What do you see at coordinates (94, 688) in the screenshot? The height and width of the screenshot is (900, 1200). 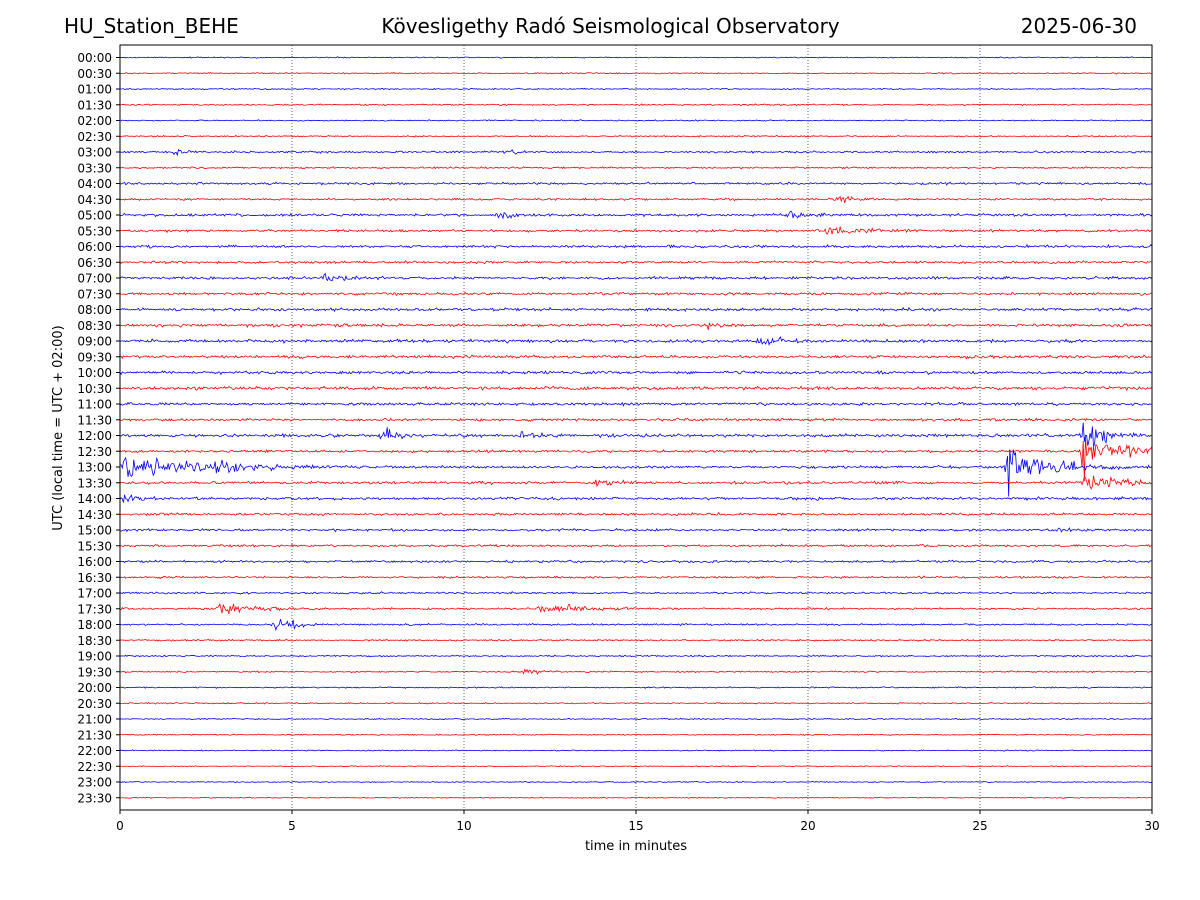 I see `y-tick-label: 20:00` at bounding box center [94, 688].